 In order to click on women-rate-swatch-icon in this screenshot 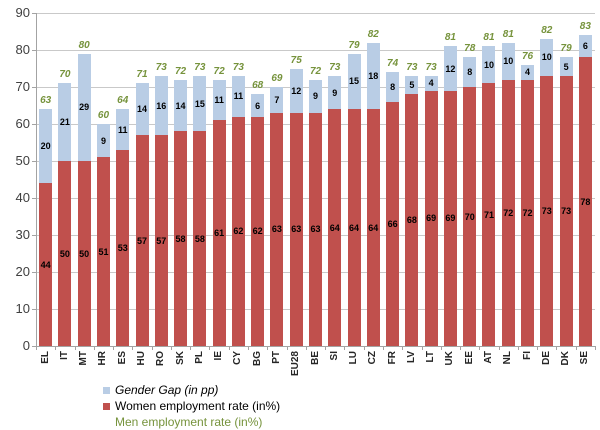, I will do `click(106, 406)`.